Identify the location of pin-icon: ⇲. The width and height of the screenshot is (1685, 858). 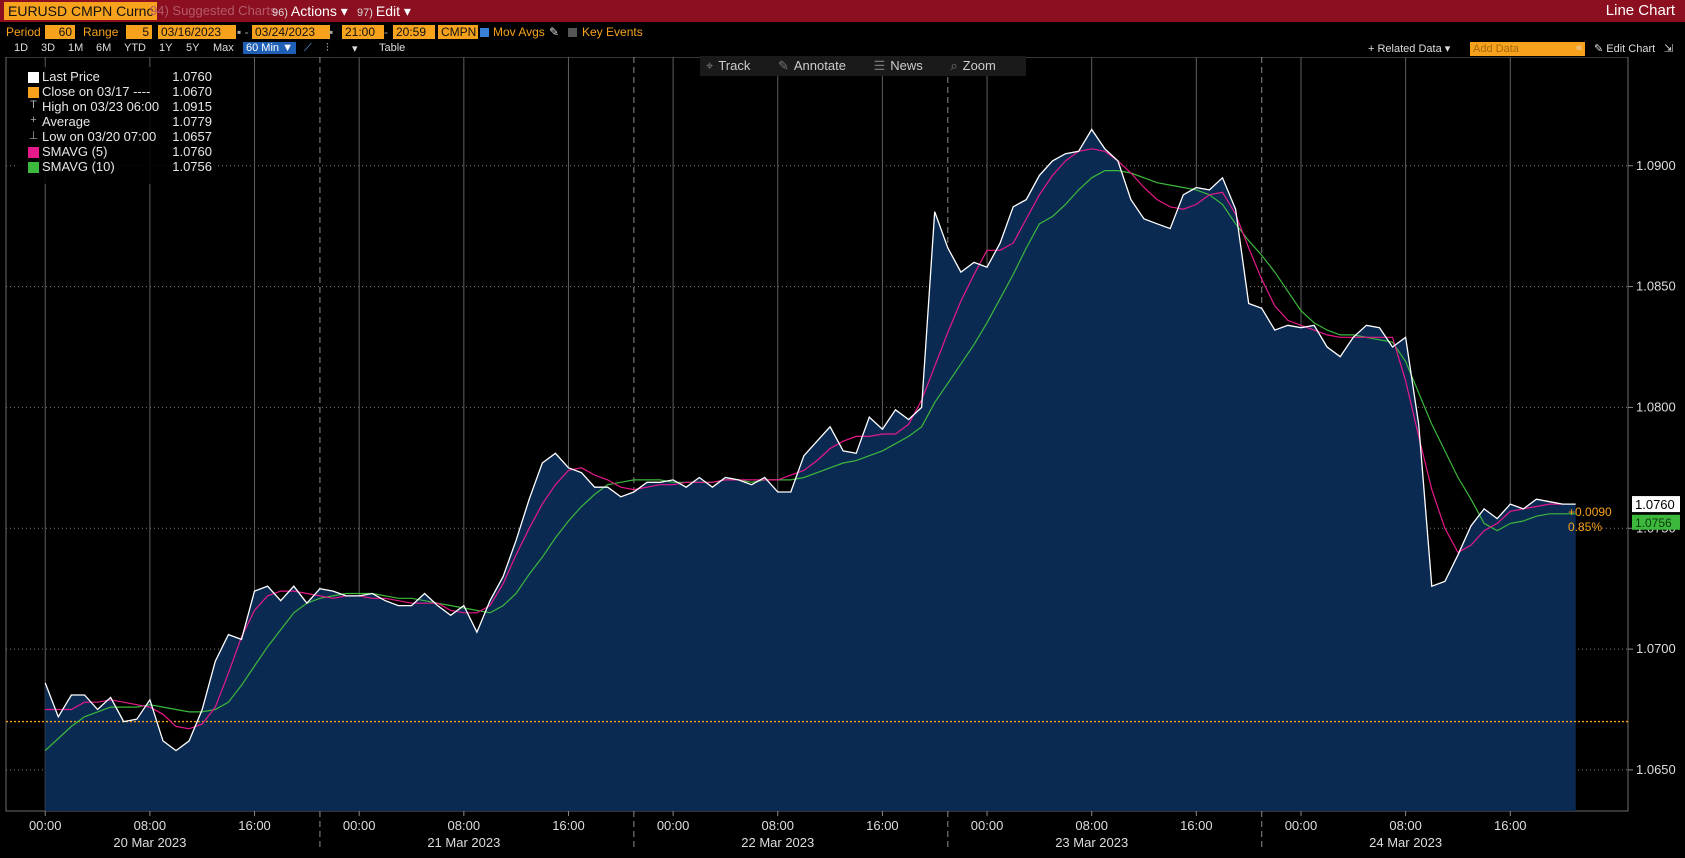
(1669, 49).